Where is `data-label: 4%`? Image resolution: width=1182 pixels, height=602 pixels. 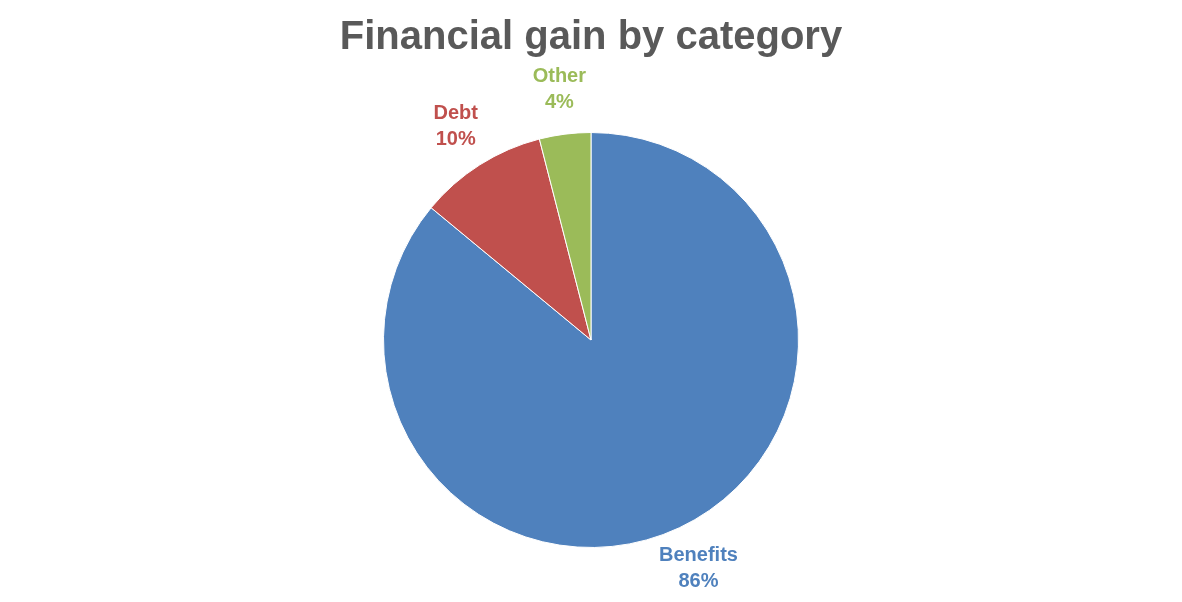
data-label: 4% is located at coordinates (559, 101).